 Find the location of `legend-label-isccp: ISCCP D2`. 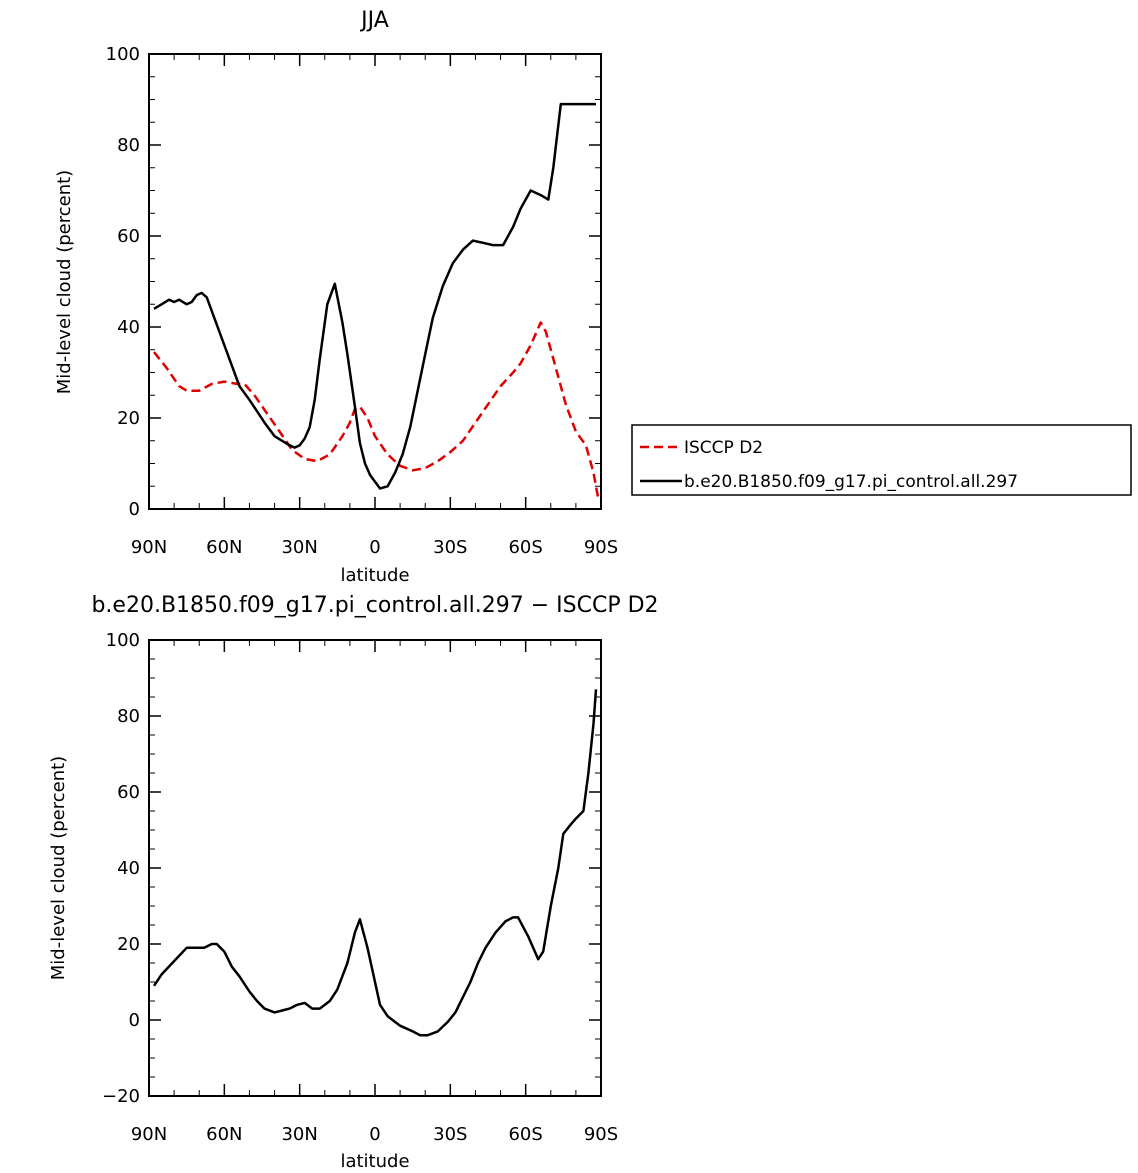

legend-label-isccp: ISCCP D2 is located at coordinates (723, 448).